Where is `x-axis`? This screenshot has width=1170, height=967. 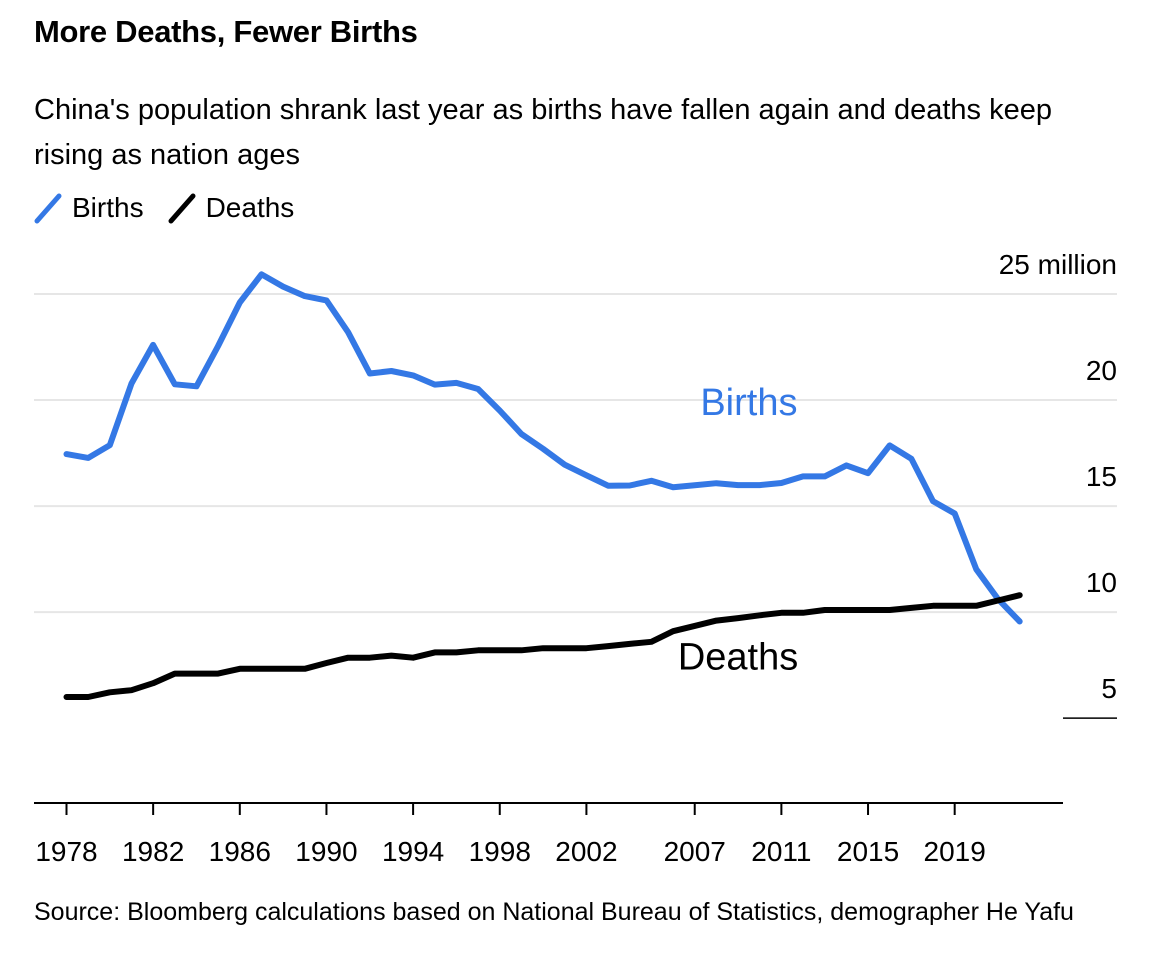
x-axis is located at coordinates (548, 808).